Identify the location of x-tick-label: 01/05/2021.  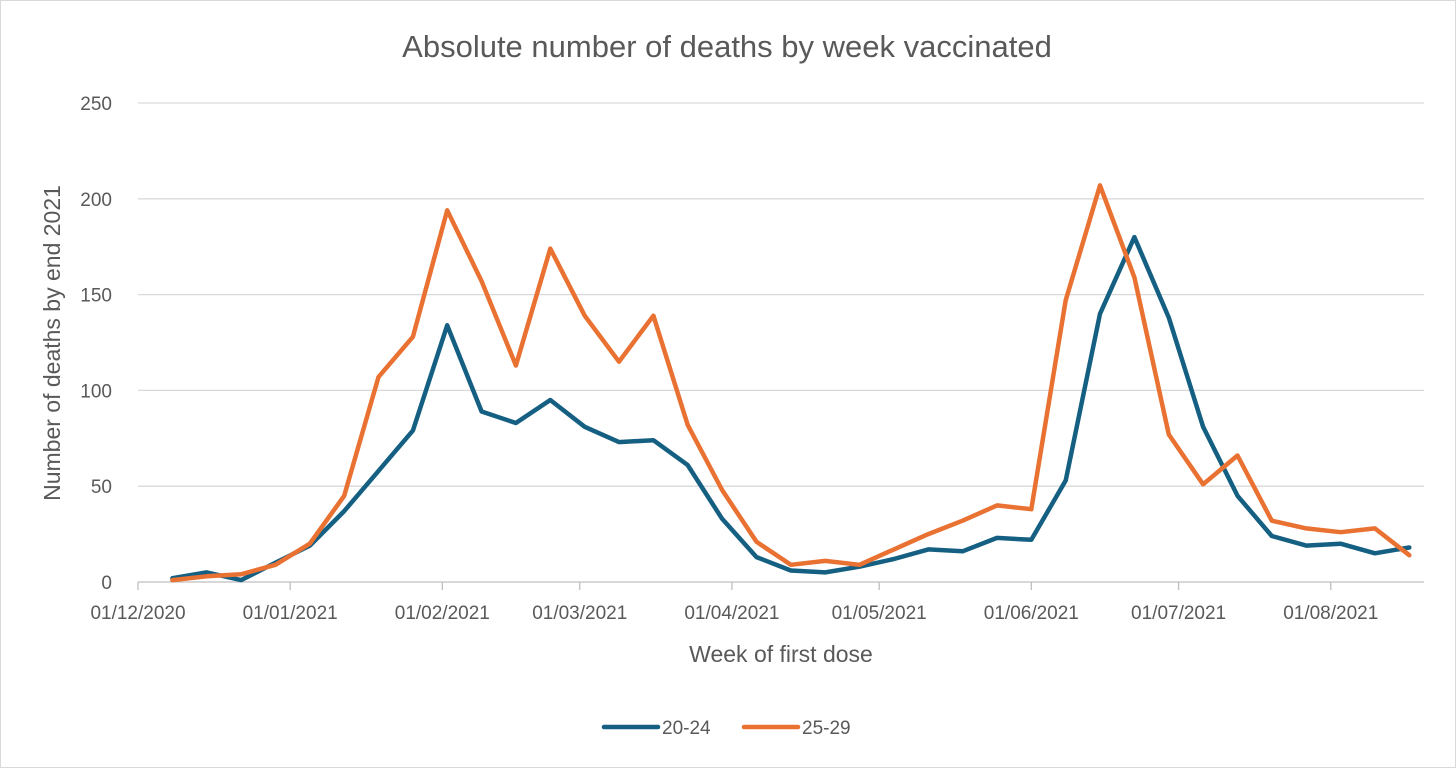
(879, 613).